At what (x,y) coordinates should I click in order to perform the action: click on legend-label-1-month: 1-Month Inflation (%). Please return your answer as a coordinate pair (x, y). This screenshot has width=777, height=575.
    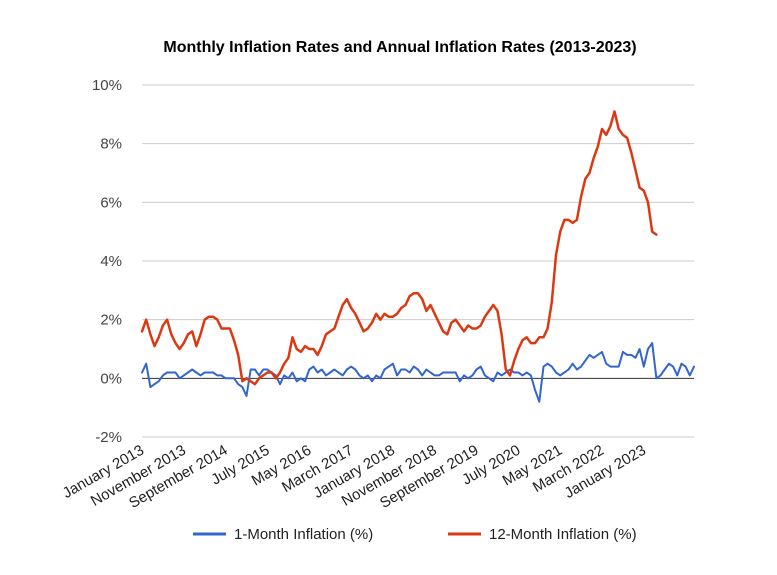
    Looking at the image, I should click on (303, 534).